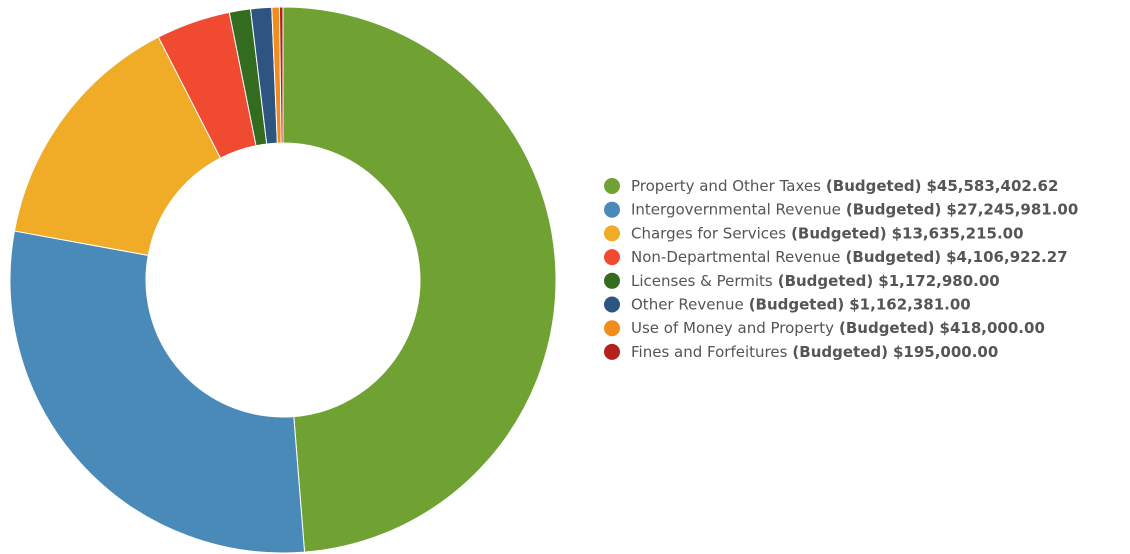  What do you see at coordinates (736, 257) in the screenshot?
I see `legend-label: Non-Departmental Revenue` at bounding box center [736, 257].